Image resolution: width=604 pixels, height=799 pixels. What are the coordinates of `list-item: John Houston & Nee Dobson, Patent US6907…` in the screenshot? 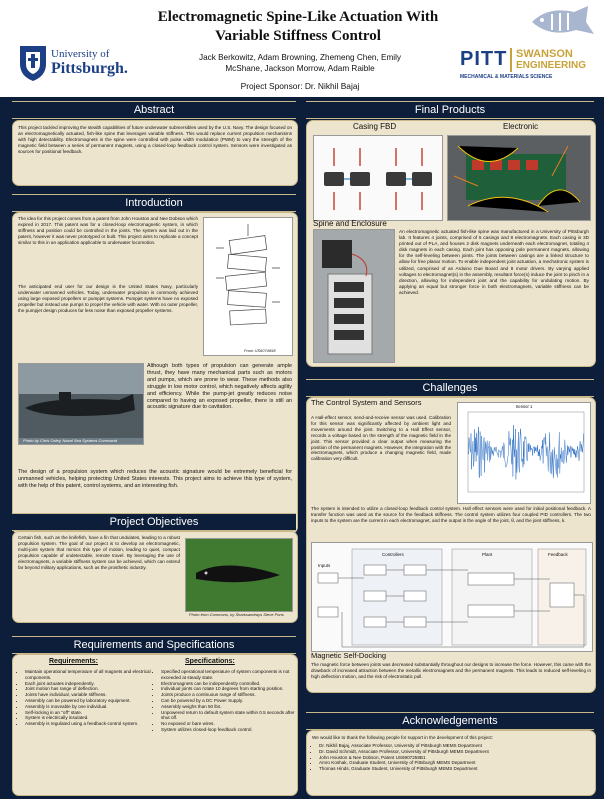 It's located at (457, 758).